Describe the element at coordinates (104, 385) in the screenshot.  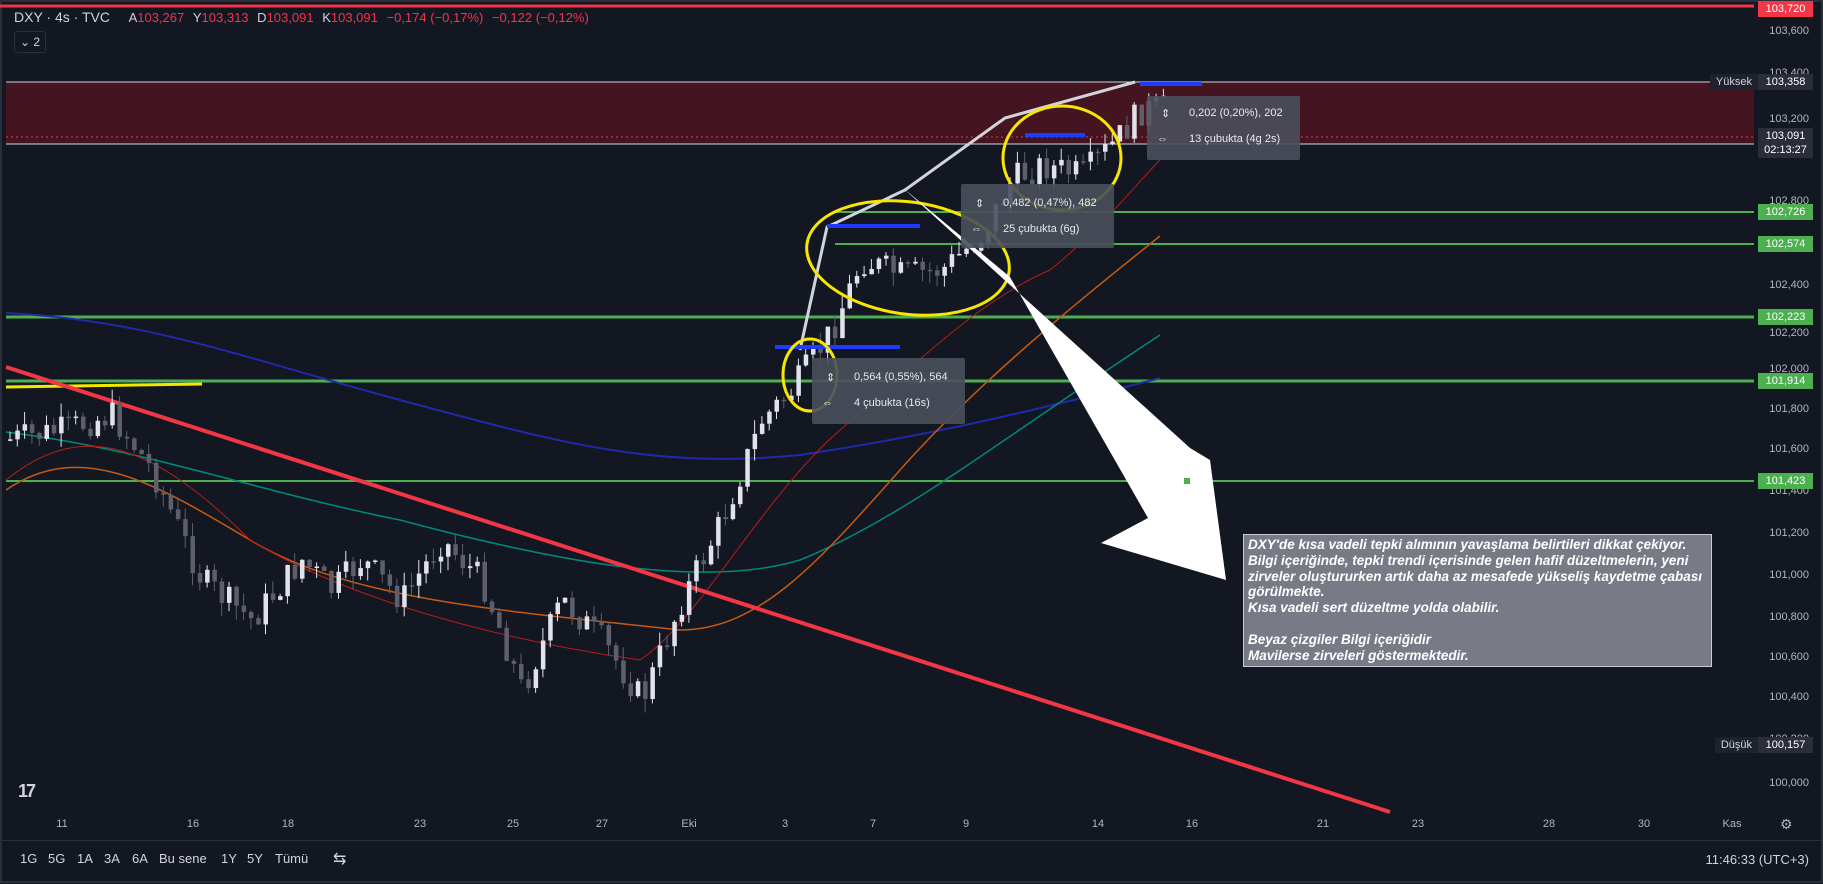
I see `yellow-support-line` at that location.